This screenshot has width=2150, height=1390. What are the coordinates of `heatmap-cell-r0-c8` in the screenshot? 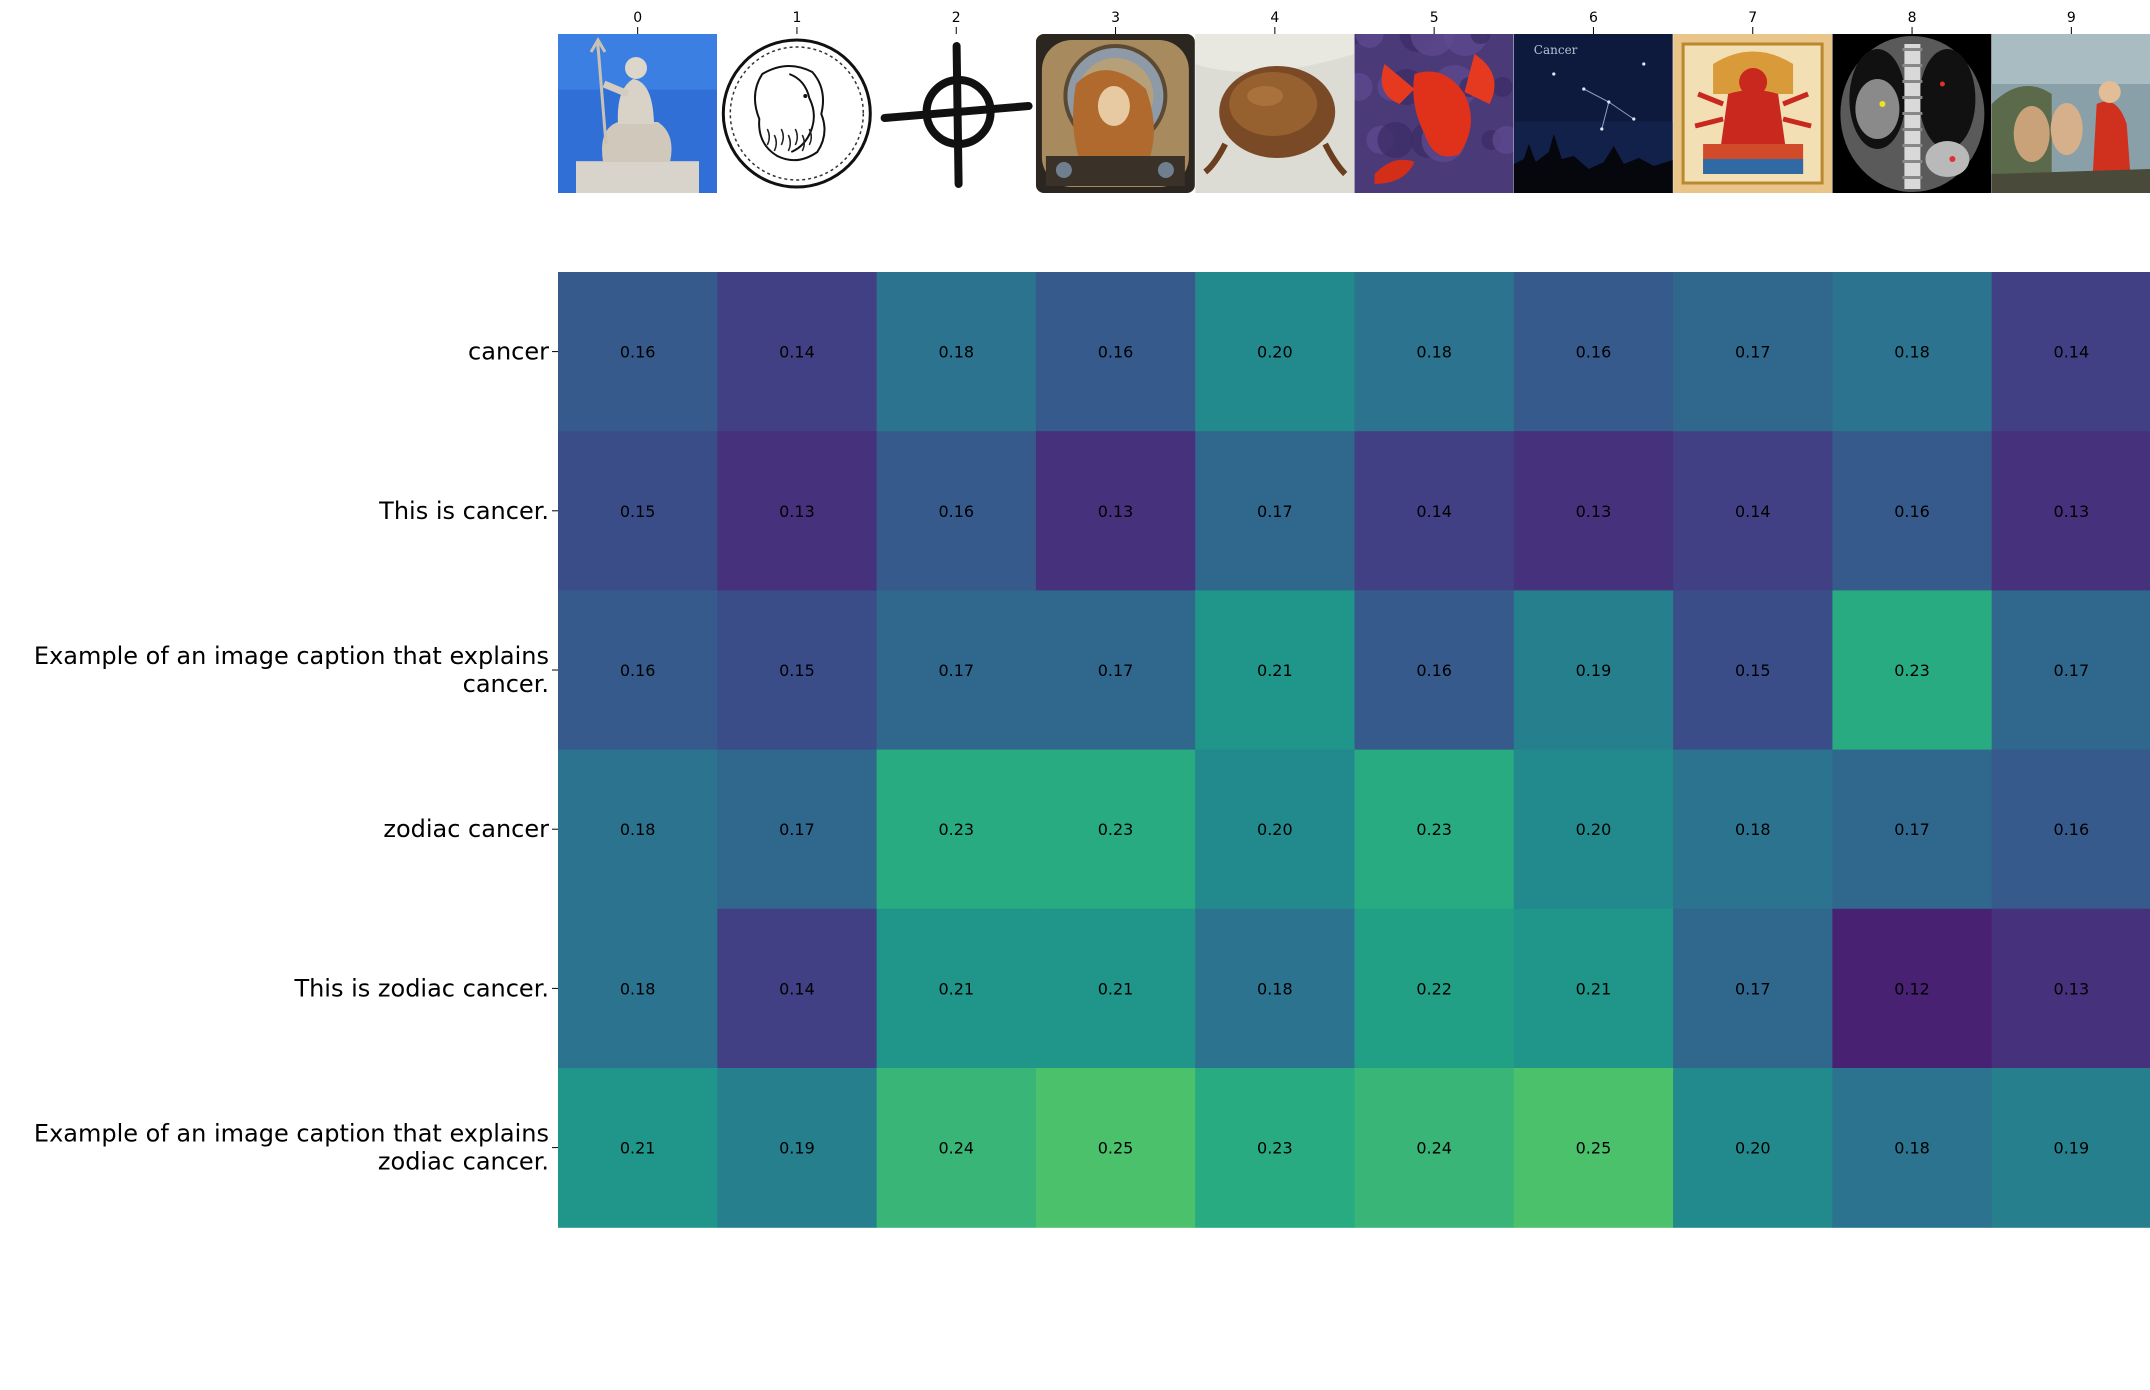 It's located at (1912, 352).